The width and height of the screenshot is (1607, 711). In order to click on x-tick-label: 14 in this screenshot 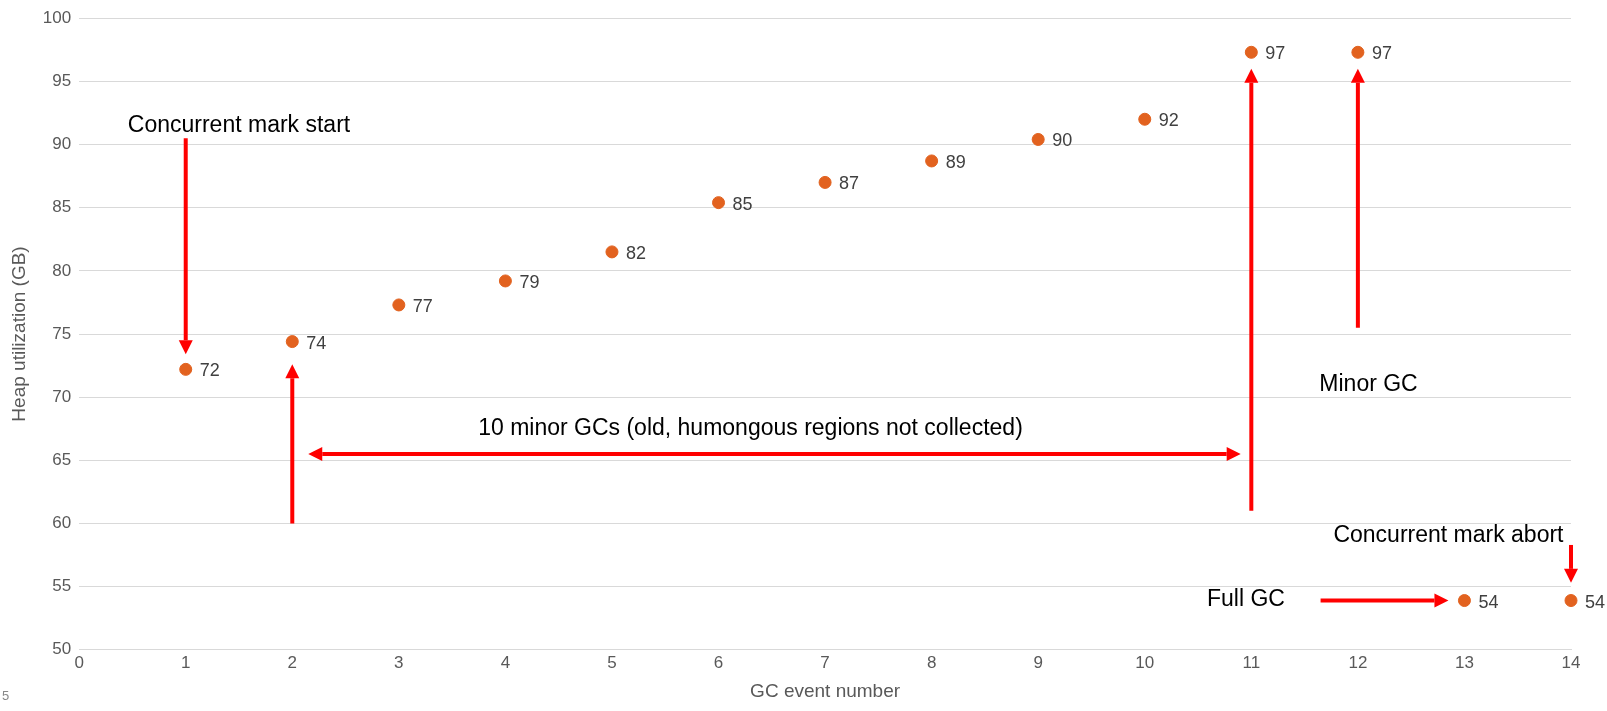, I will do `click(1571, 662)`.